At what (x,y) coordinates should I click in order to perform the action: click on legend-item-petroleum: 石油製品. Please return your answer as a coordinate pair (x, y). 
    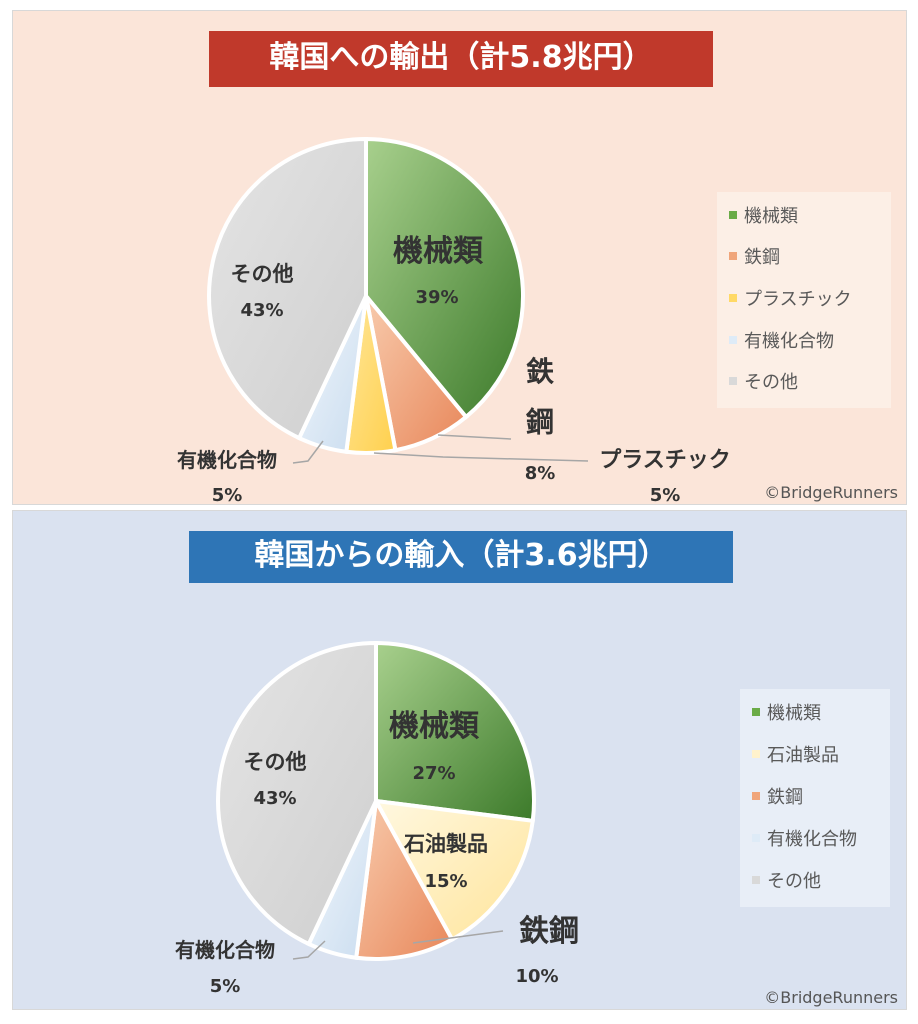
    Looking at the image, I should click on (795, 754).